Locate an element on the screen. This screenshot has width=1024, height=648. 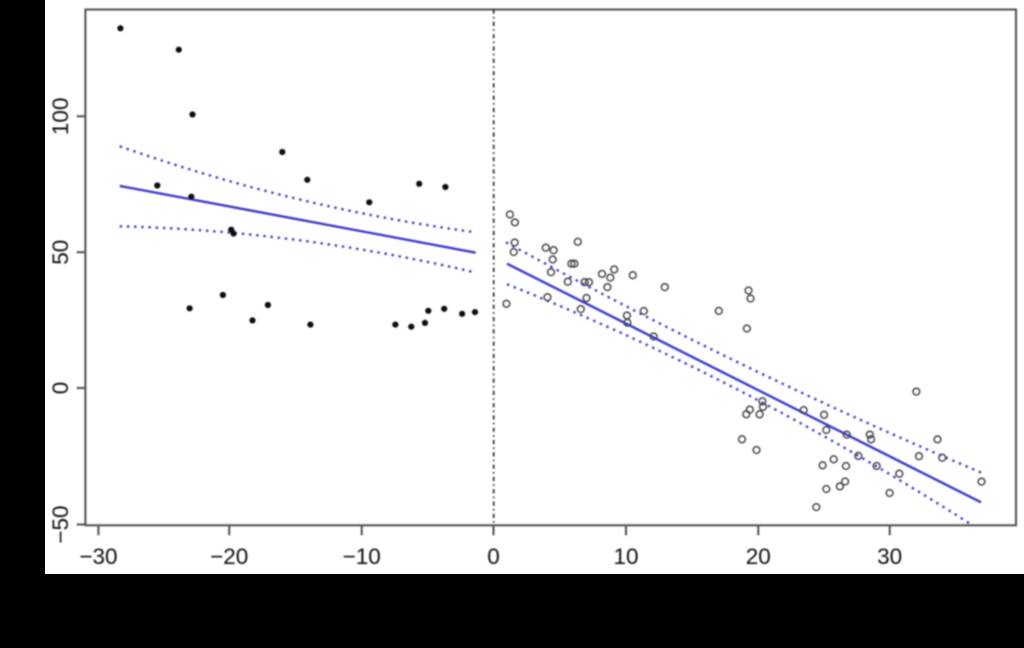
svg-text: −20 is located at coordinates (229, 556).